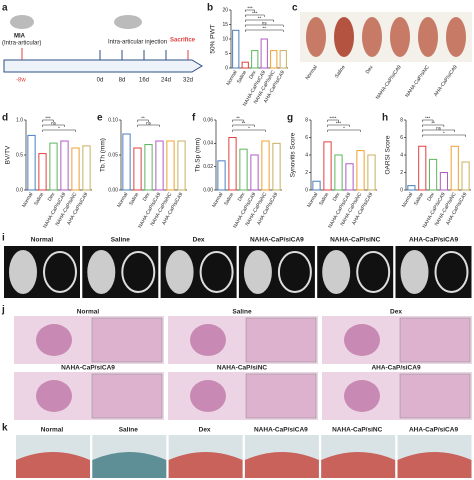  I want to click on timeline-day: 16d, so click(144, 81).